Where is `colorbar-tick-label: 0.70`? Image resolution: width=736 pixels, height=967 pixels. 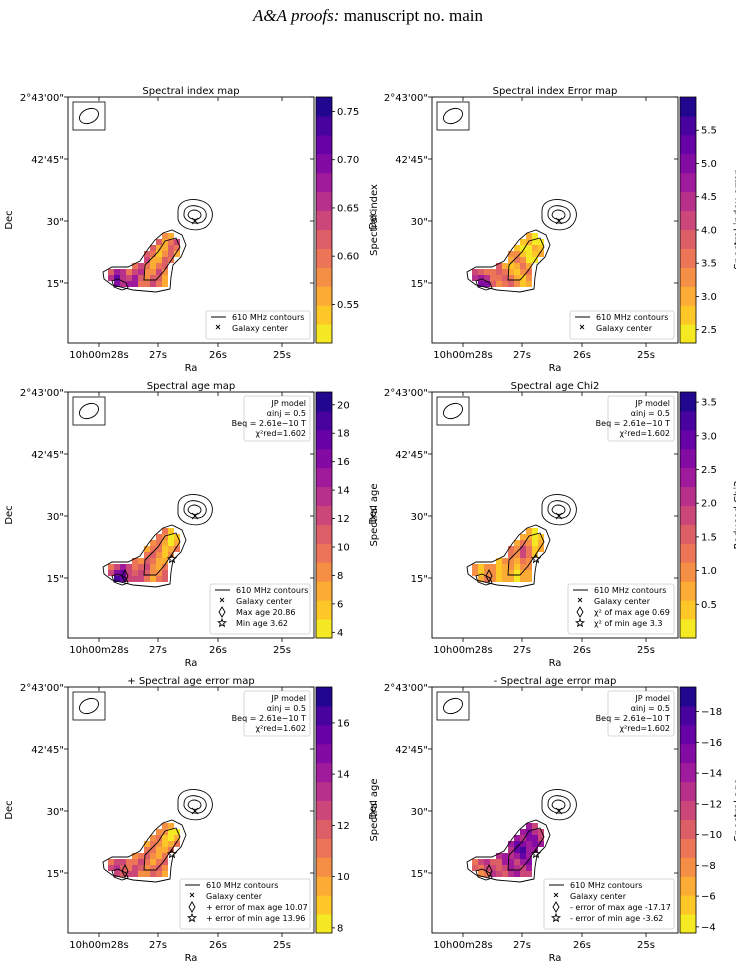
colorbar-tick-label: 0.70 is located at coordinates (348, 160).